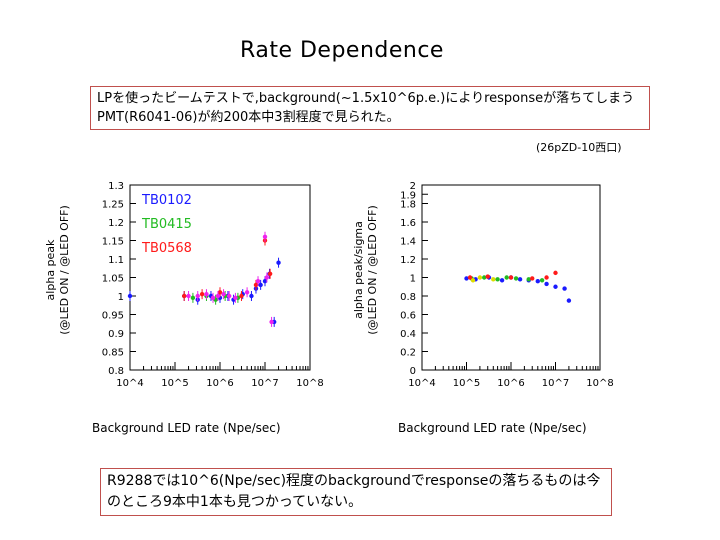  Describe the element at coordinates (167, 200) in the screenshot. I see `legend-tb0102: TB0102` at that location.